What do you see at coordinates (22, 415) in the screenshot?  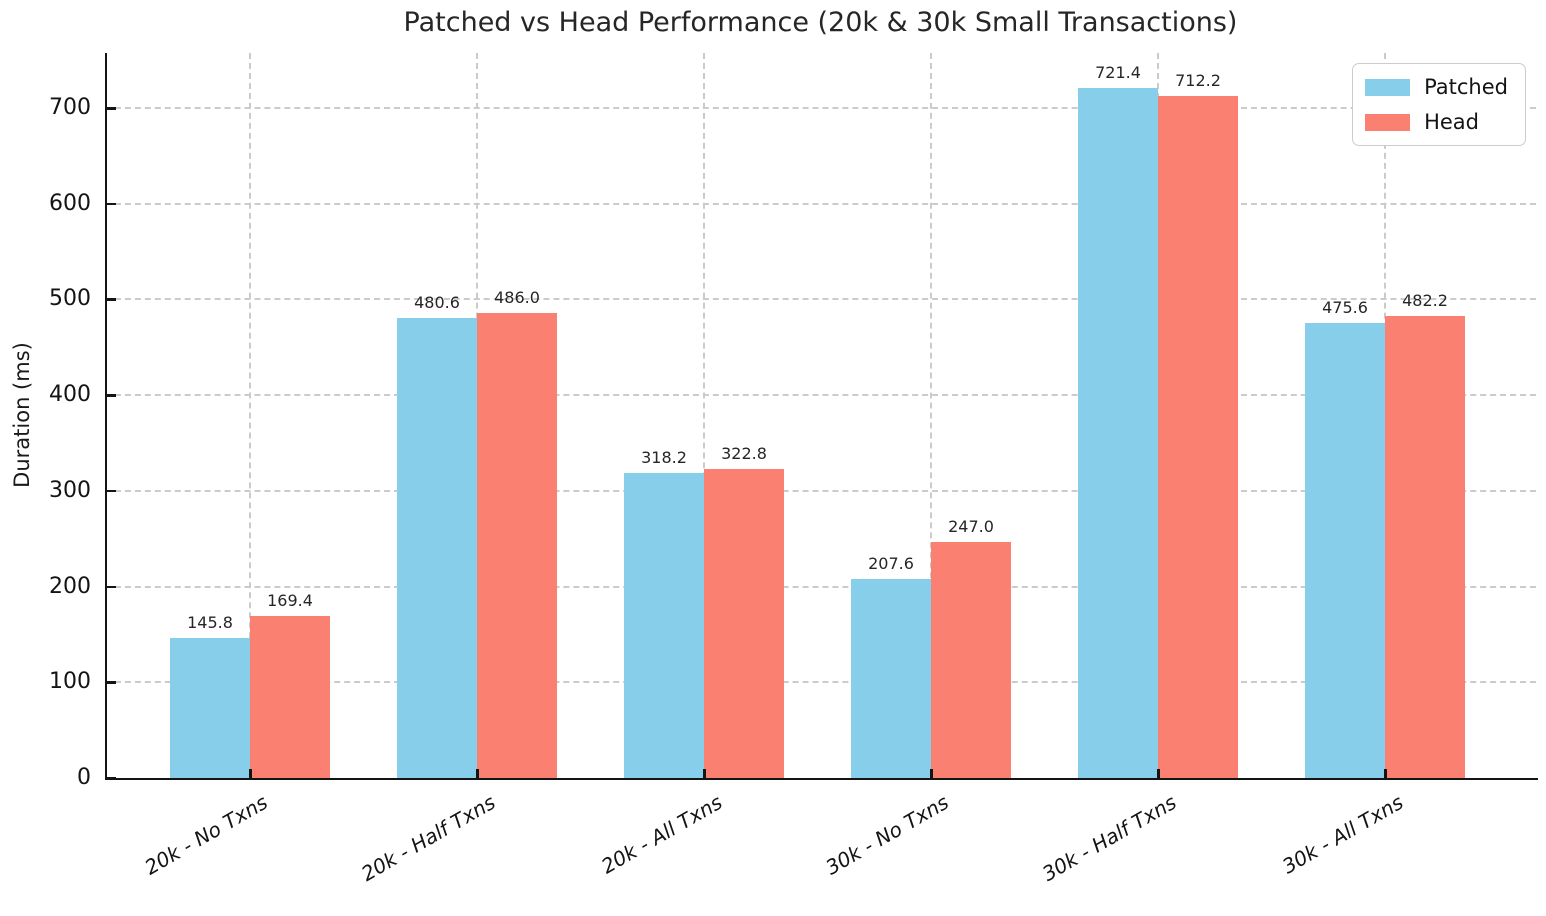 I see `y-axis-label: Duration (ms)` at bounding box center [22, 415].